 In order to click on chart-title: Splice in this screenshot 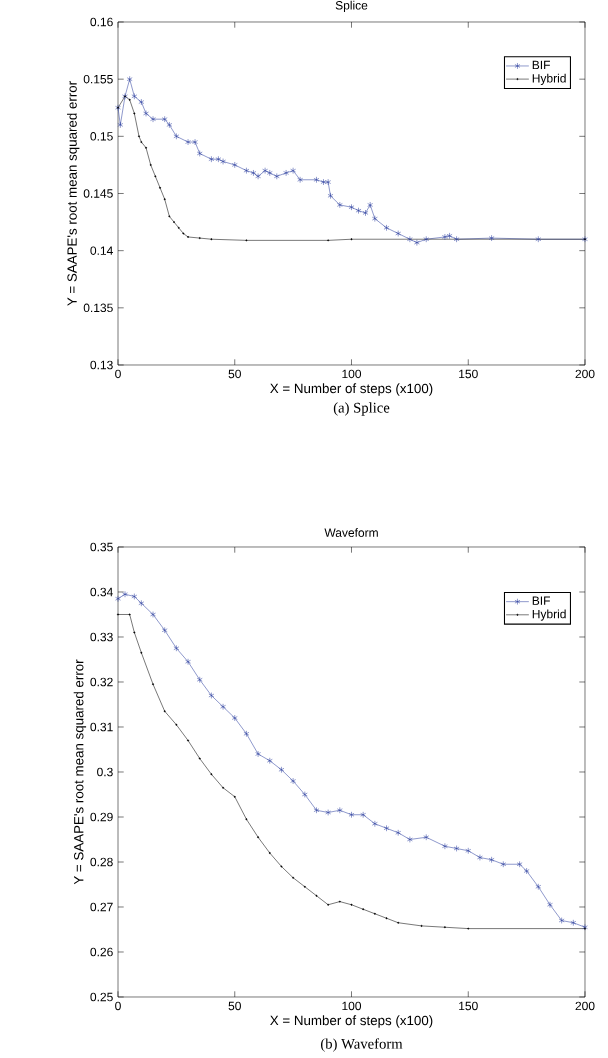, I will do `click(351, 6)`.